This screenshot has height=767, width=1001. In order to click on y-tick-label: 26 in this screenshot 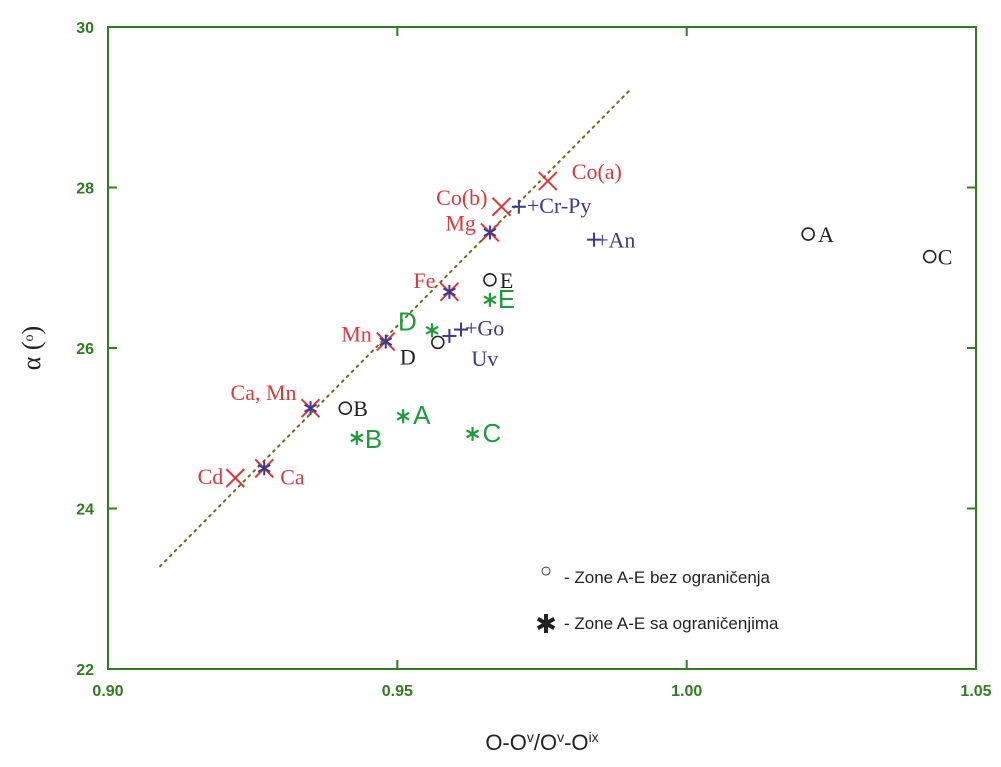, I will do `click(85, 349)`.